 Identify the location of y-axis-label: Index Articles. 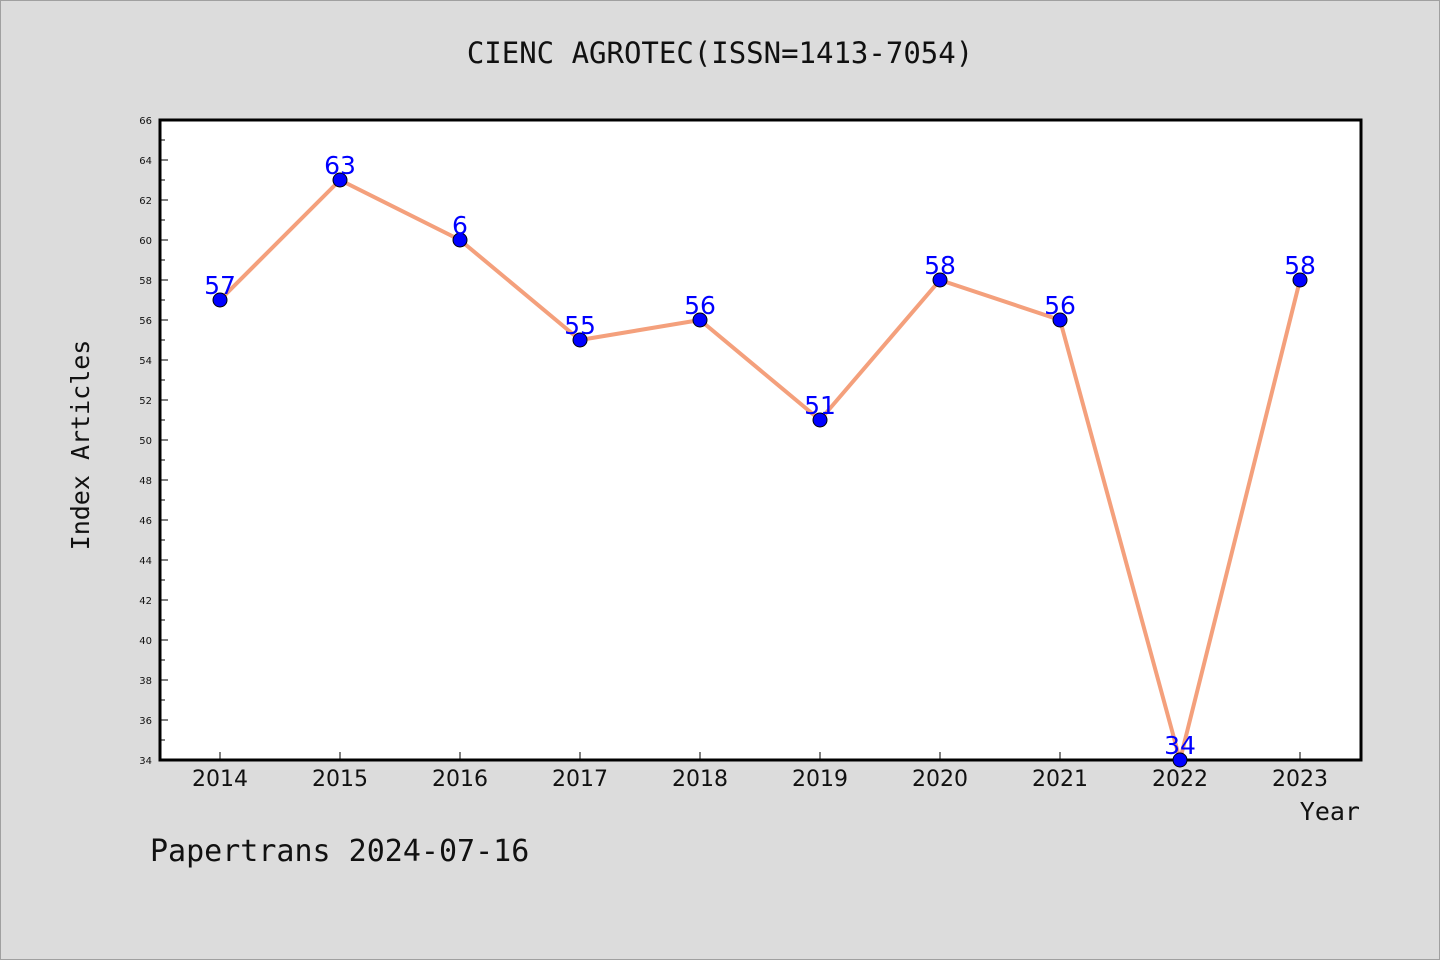
(80, 445).